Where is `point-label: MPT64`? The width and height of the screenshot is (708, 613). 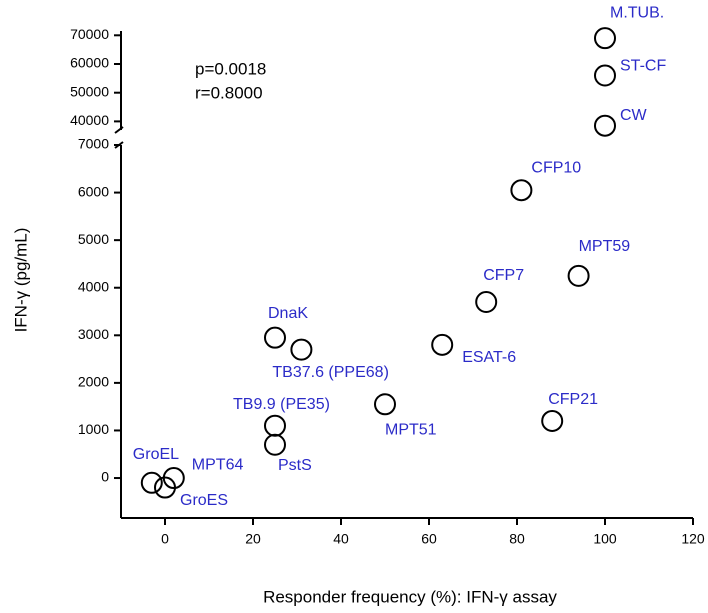
point-label: MPT64 is located at coordinates (218, 464).